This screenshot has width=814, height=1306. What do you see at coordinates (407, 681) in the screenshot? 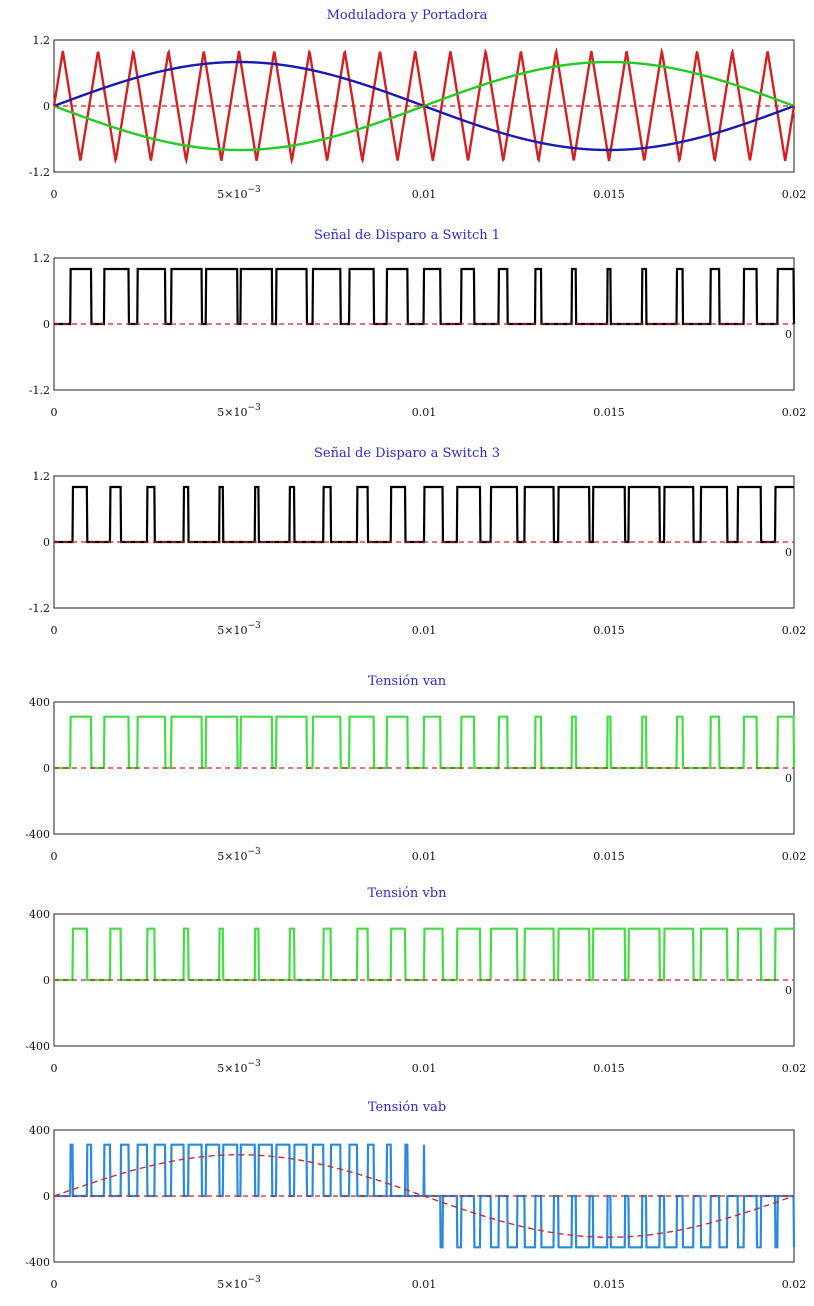
I see `chart-title: Tensión van` at bounding box center [407, 681].